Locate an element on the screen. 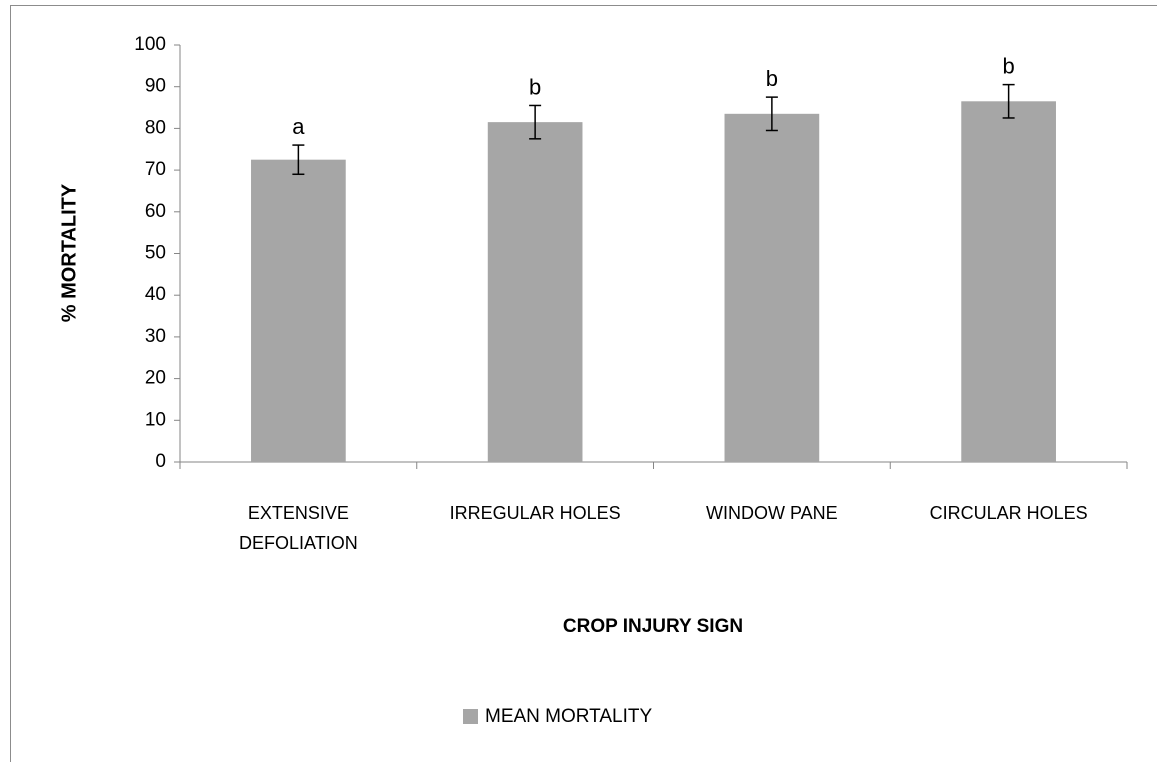 The width and height of the screenshot is (1157, 762). x-tick-label: EXTENSIVE DEFOLIATION is located at coordinates (298, 528).